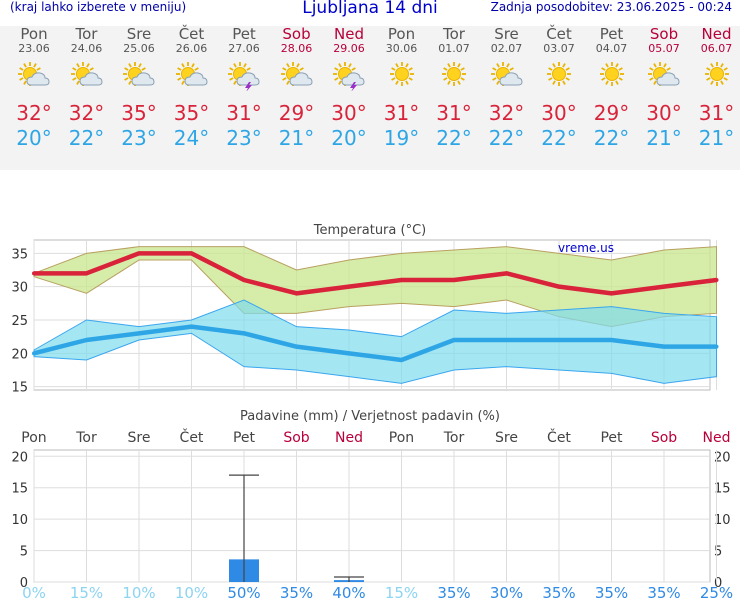  I want to click on precipitation-ytick-left: 20, so click(19, 457).